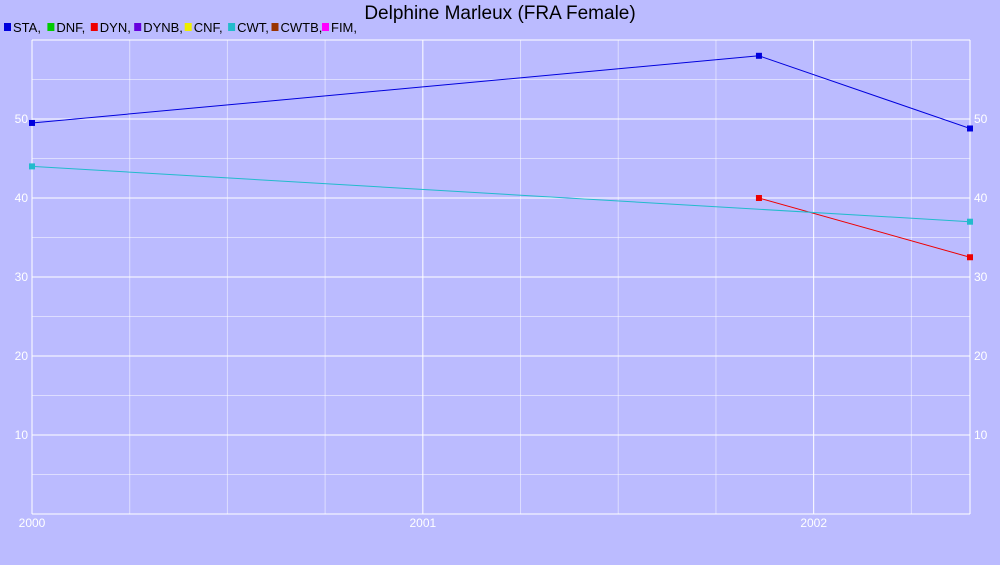 The height and width of the screenshot is (565, 1000). What do you see at coordinates (22, 198) in the screenshot?
I see `y-tick-left-3: 40` at bounding box center [22, 198].